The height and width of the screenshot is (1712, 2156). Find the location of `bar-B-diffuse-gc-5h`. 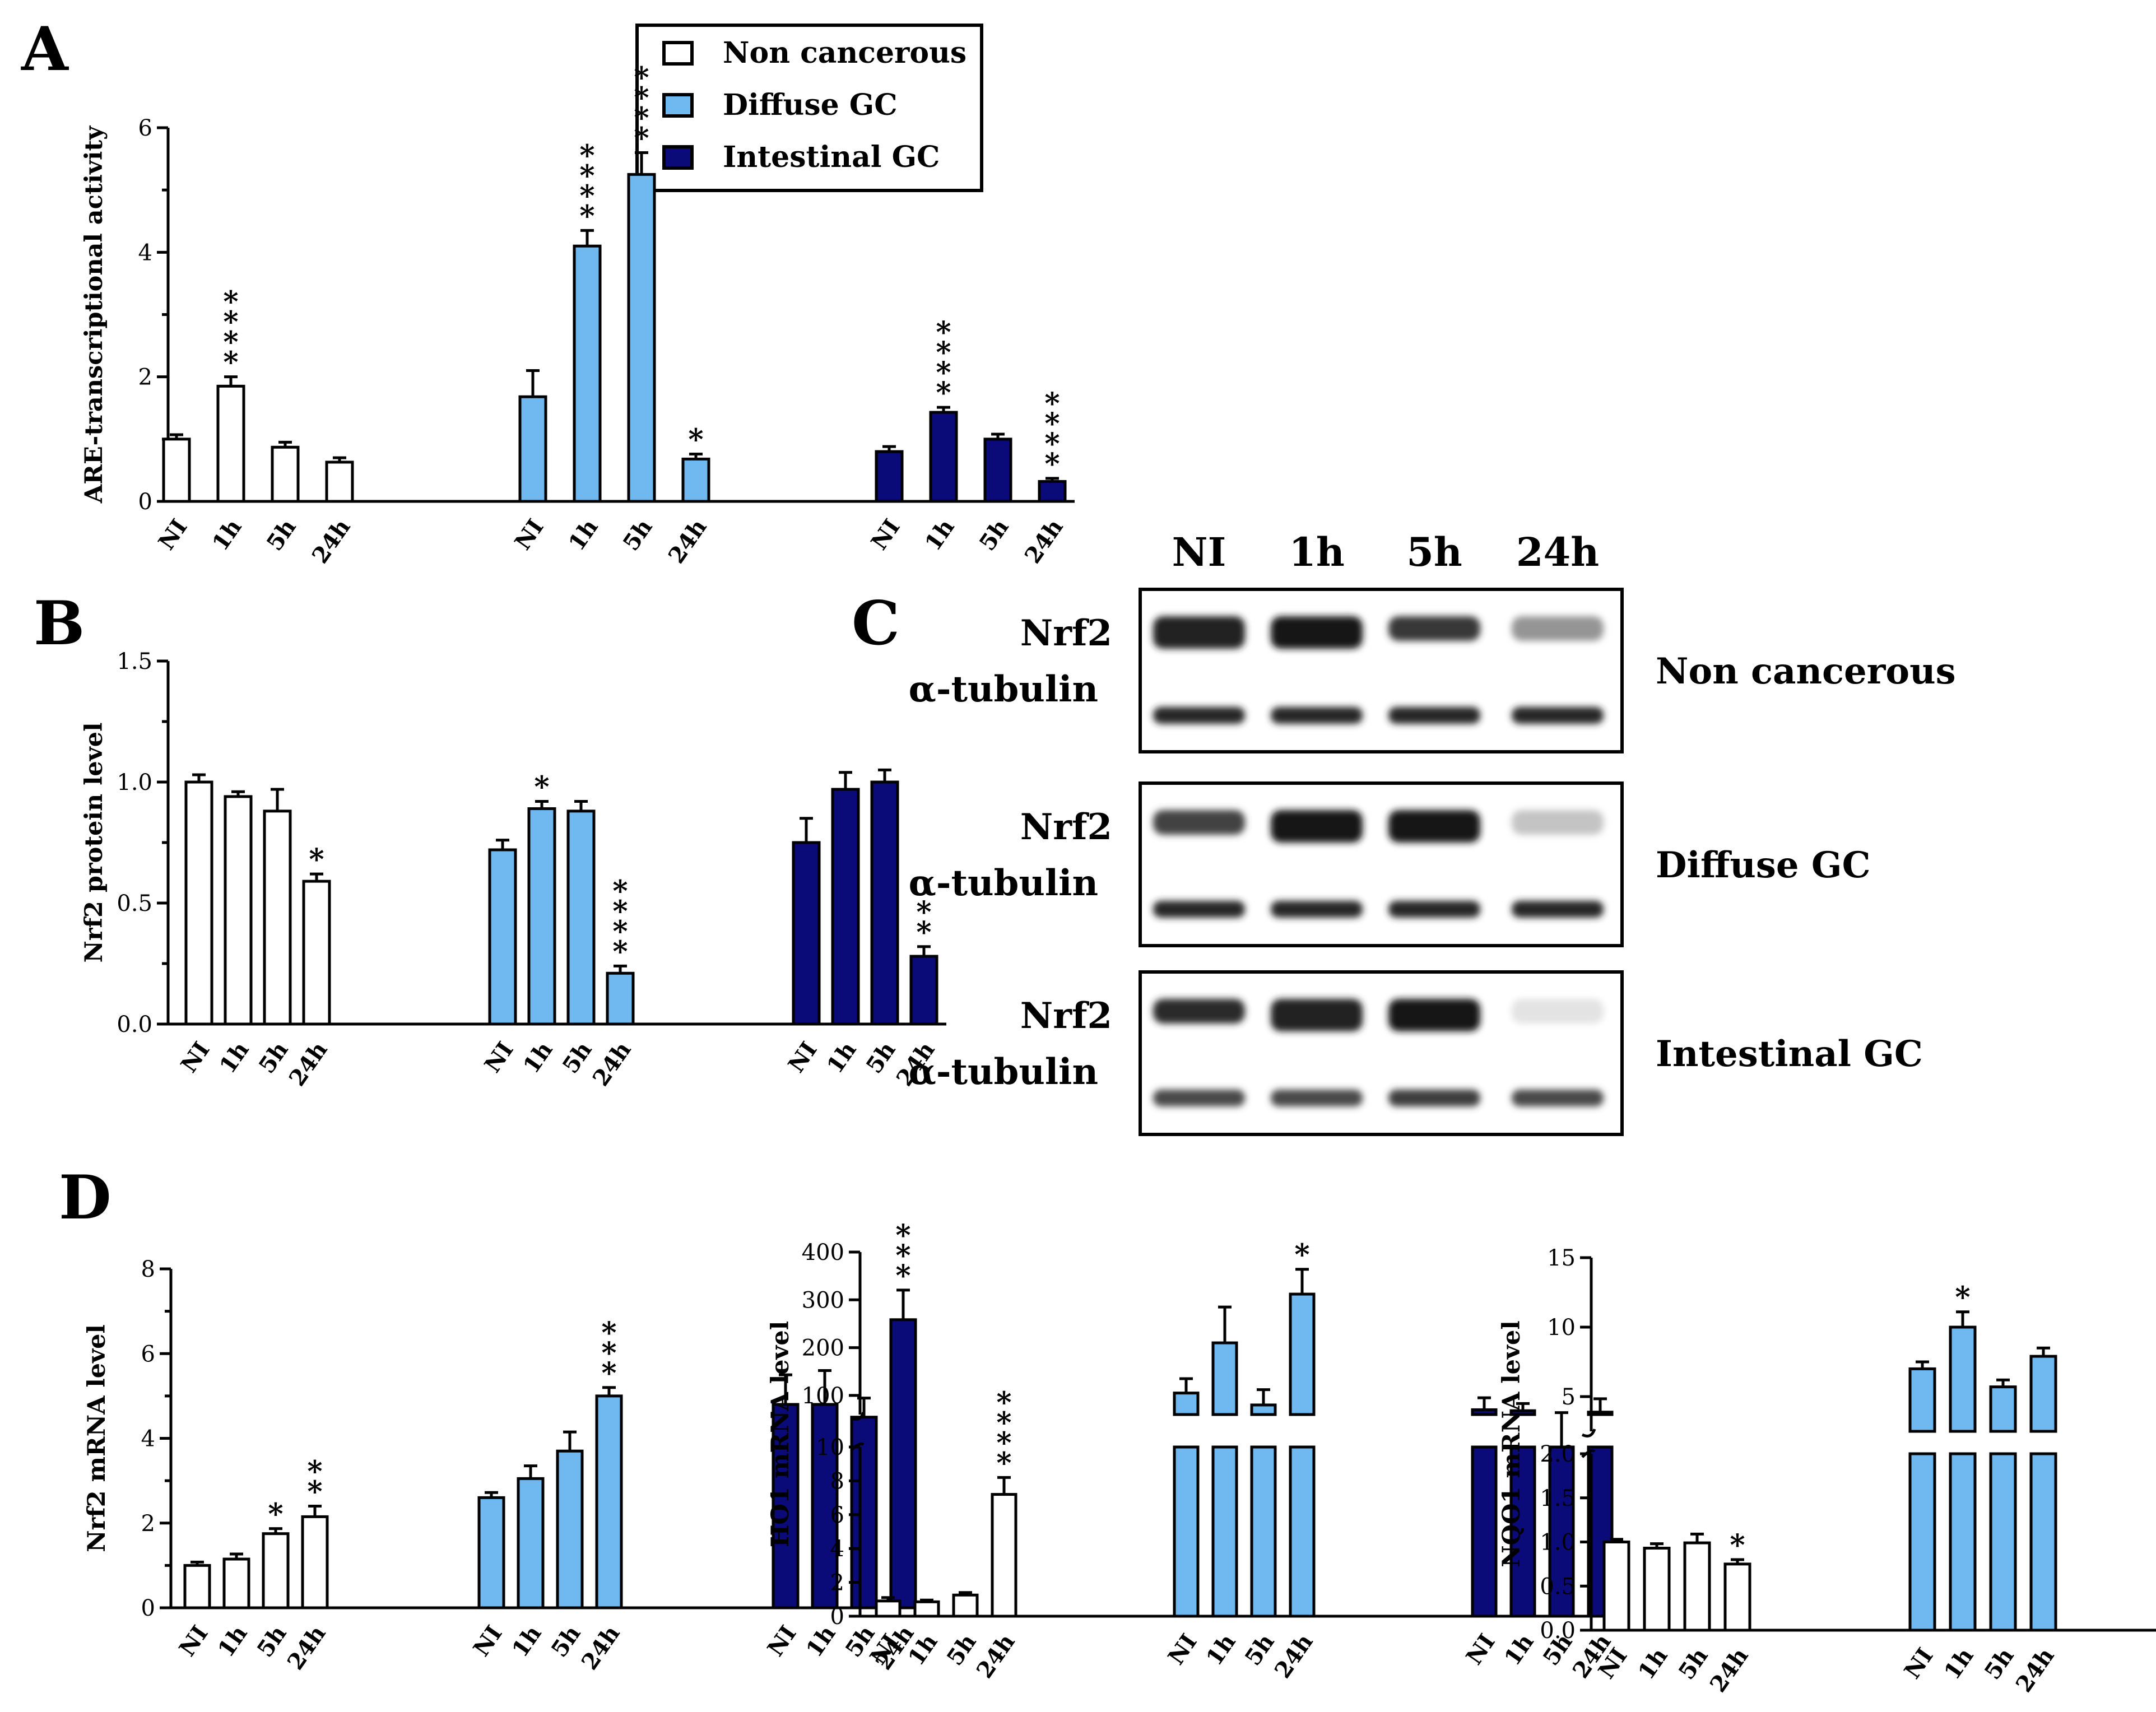

bar-B-diffuse-gc-5h is located at coordinates (581, 918).